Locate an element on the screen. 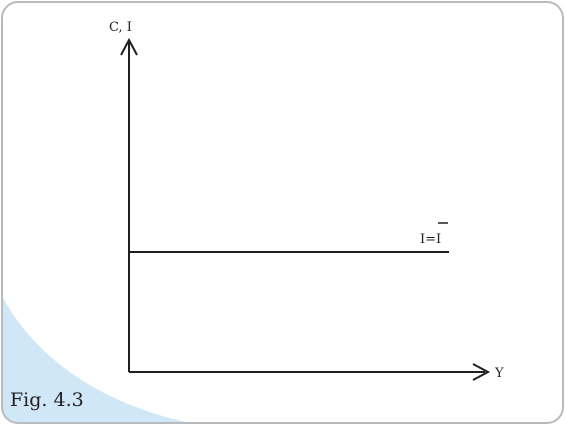 The width and height of the screenshot is (565, 430). x-axis-label: Y is located at coordinates (499, 373).